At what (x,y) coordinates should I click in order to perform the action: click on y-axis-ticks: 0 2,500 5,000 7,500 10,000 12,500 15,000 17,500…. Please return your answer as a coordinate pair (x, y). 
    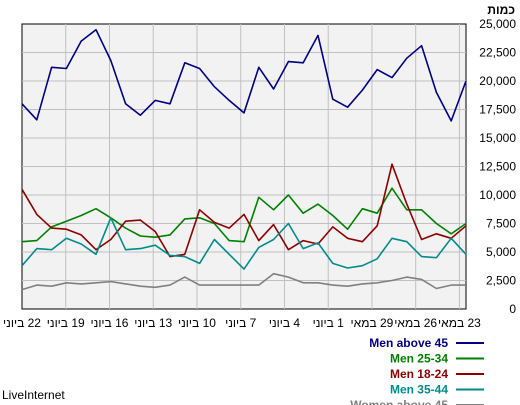
    Looking at the image, I should click on (497, 166).